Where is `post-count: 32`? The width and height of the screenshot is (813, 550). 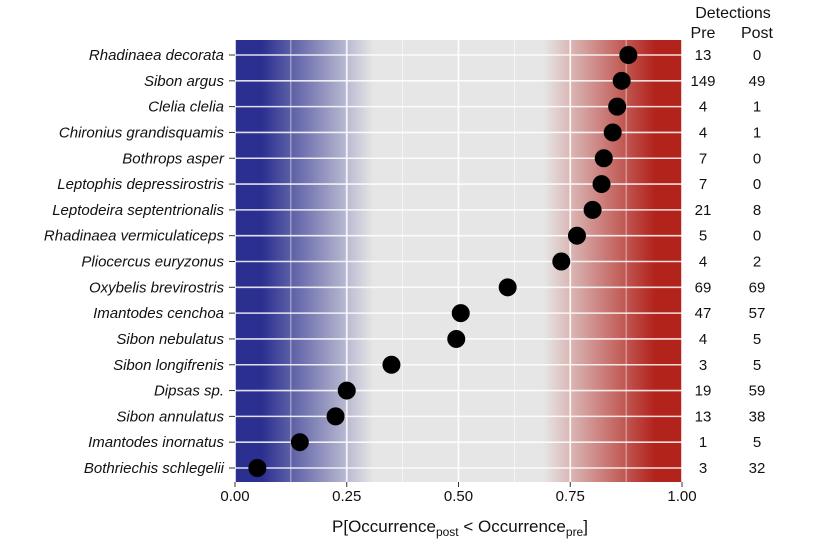
post-count: 32 is located at coordinates (757, 468).